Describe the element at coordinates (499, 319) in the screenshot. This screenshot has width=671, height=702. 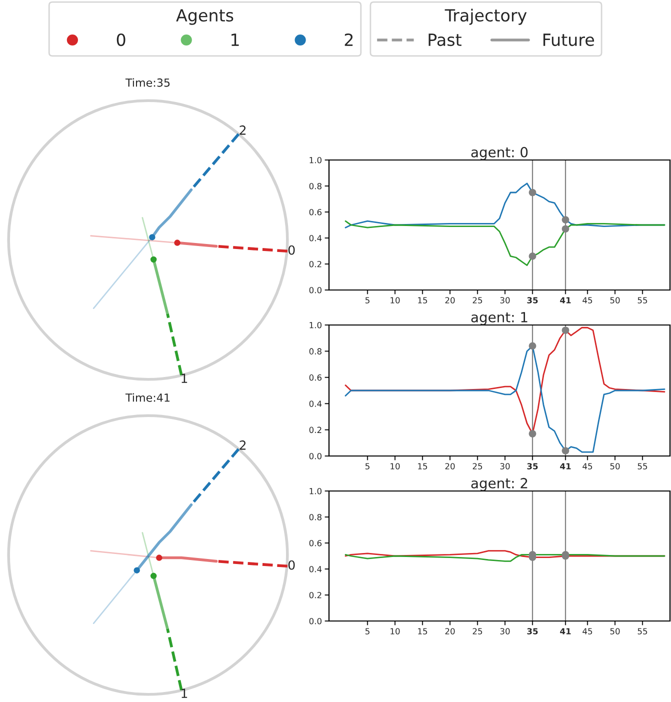
I see `chart-title: agent: 1` at that location.